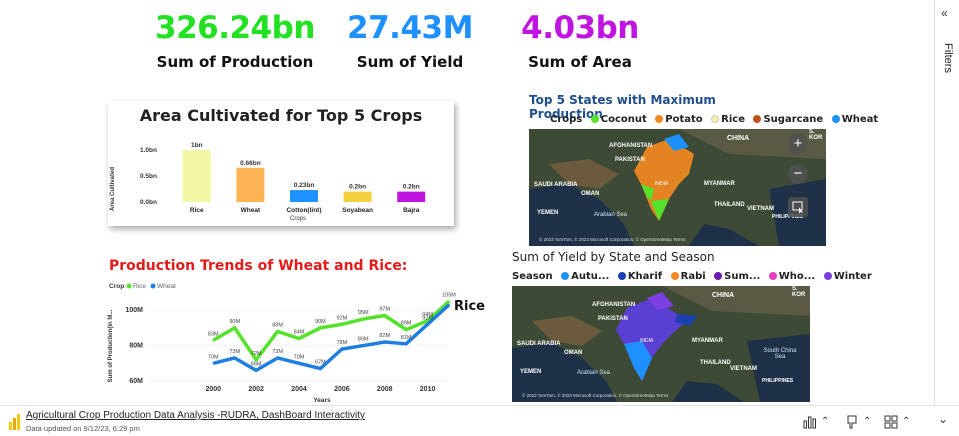 Image resolution: width=959 pixels, height=436 pixels. Describe the element at coordinates (136, 381) in the screenshot. I see `trend-ytick: 60M` at that location.